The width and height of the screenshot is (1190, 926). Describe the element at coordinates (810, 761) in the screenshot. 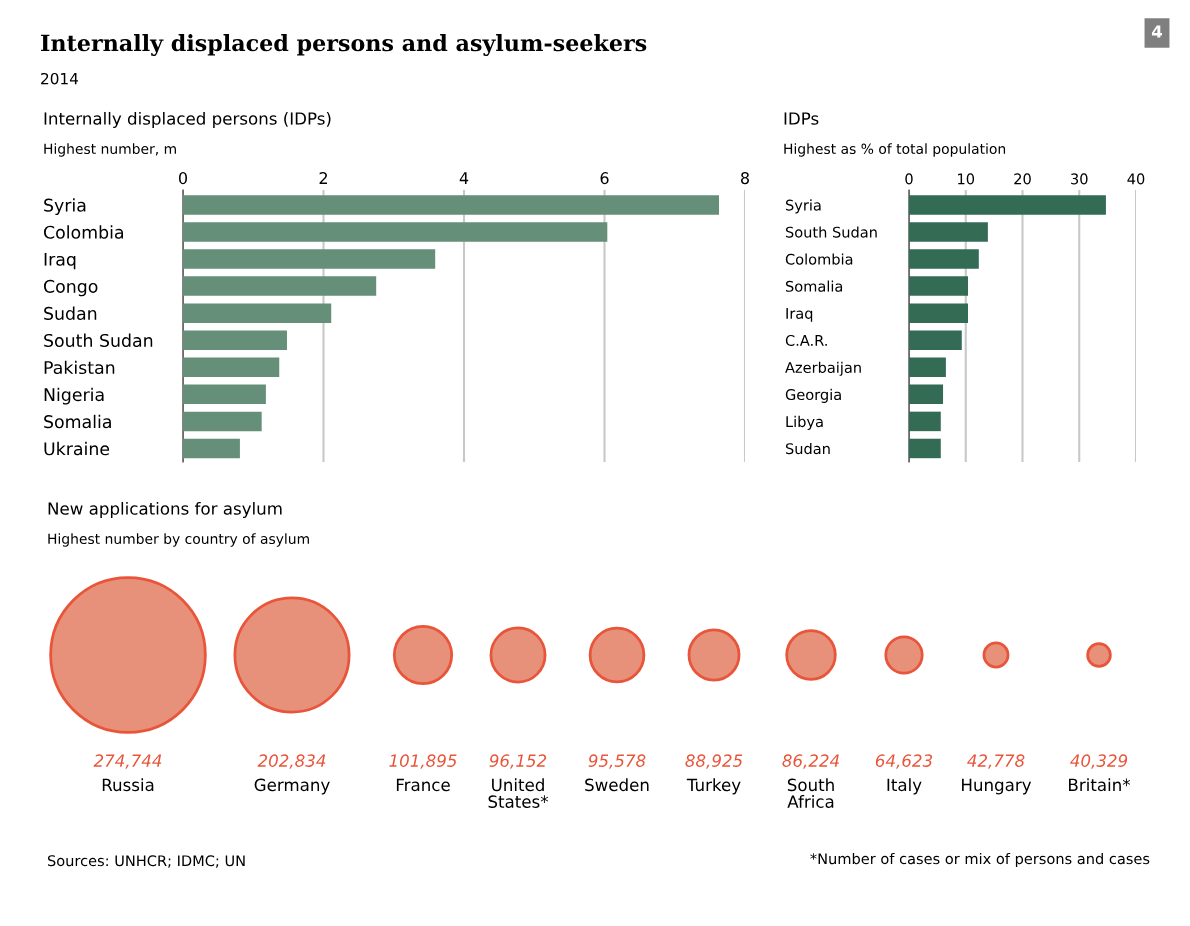

I see `data-label: 86,224` at that location.